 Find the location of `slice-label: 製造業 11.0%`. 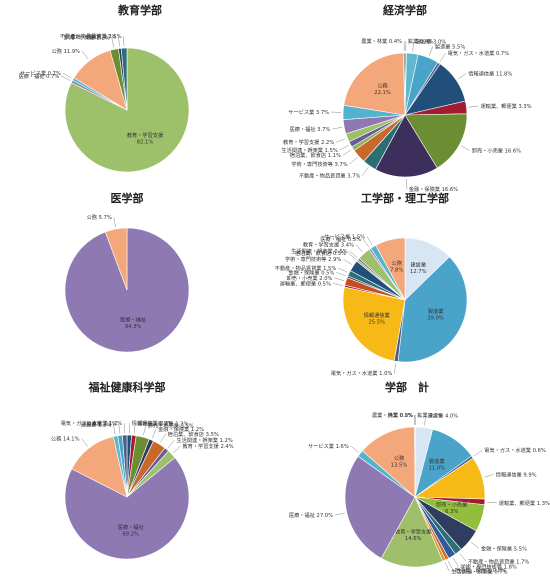

slice-label: 製造業 11.0% is located at coordinates (437, 464).